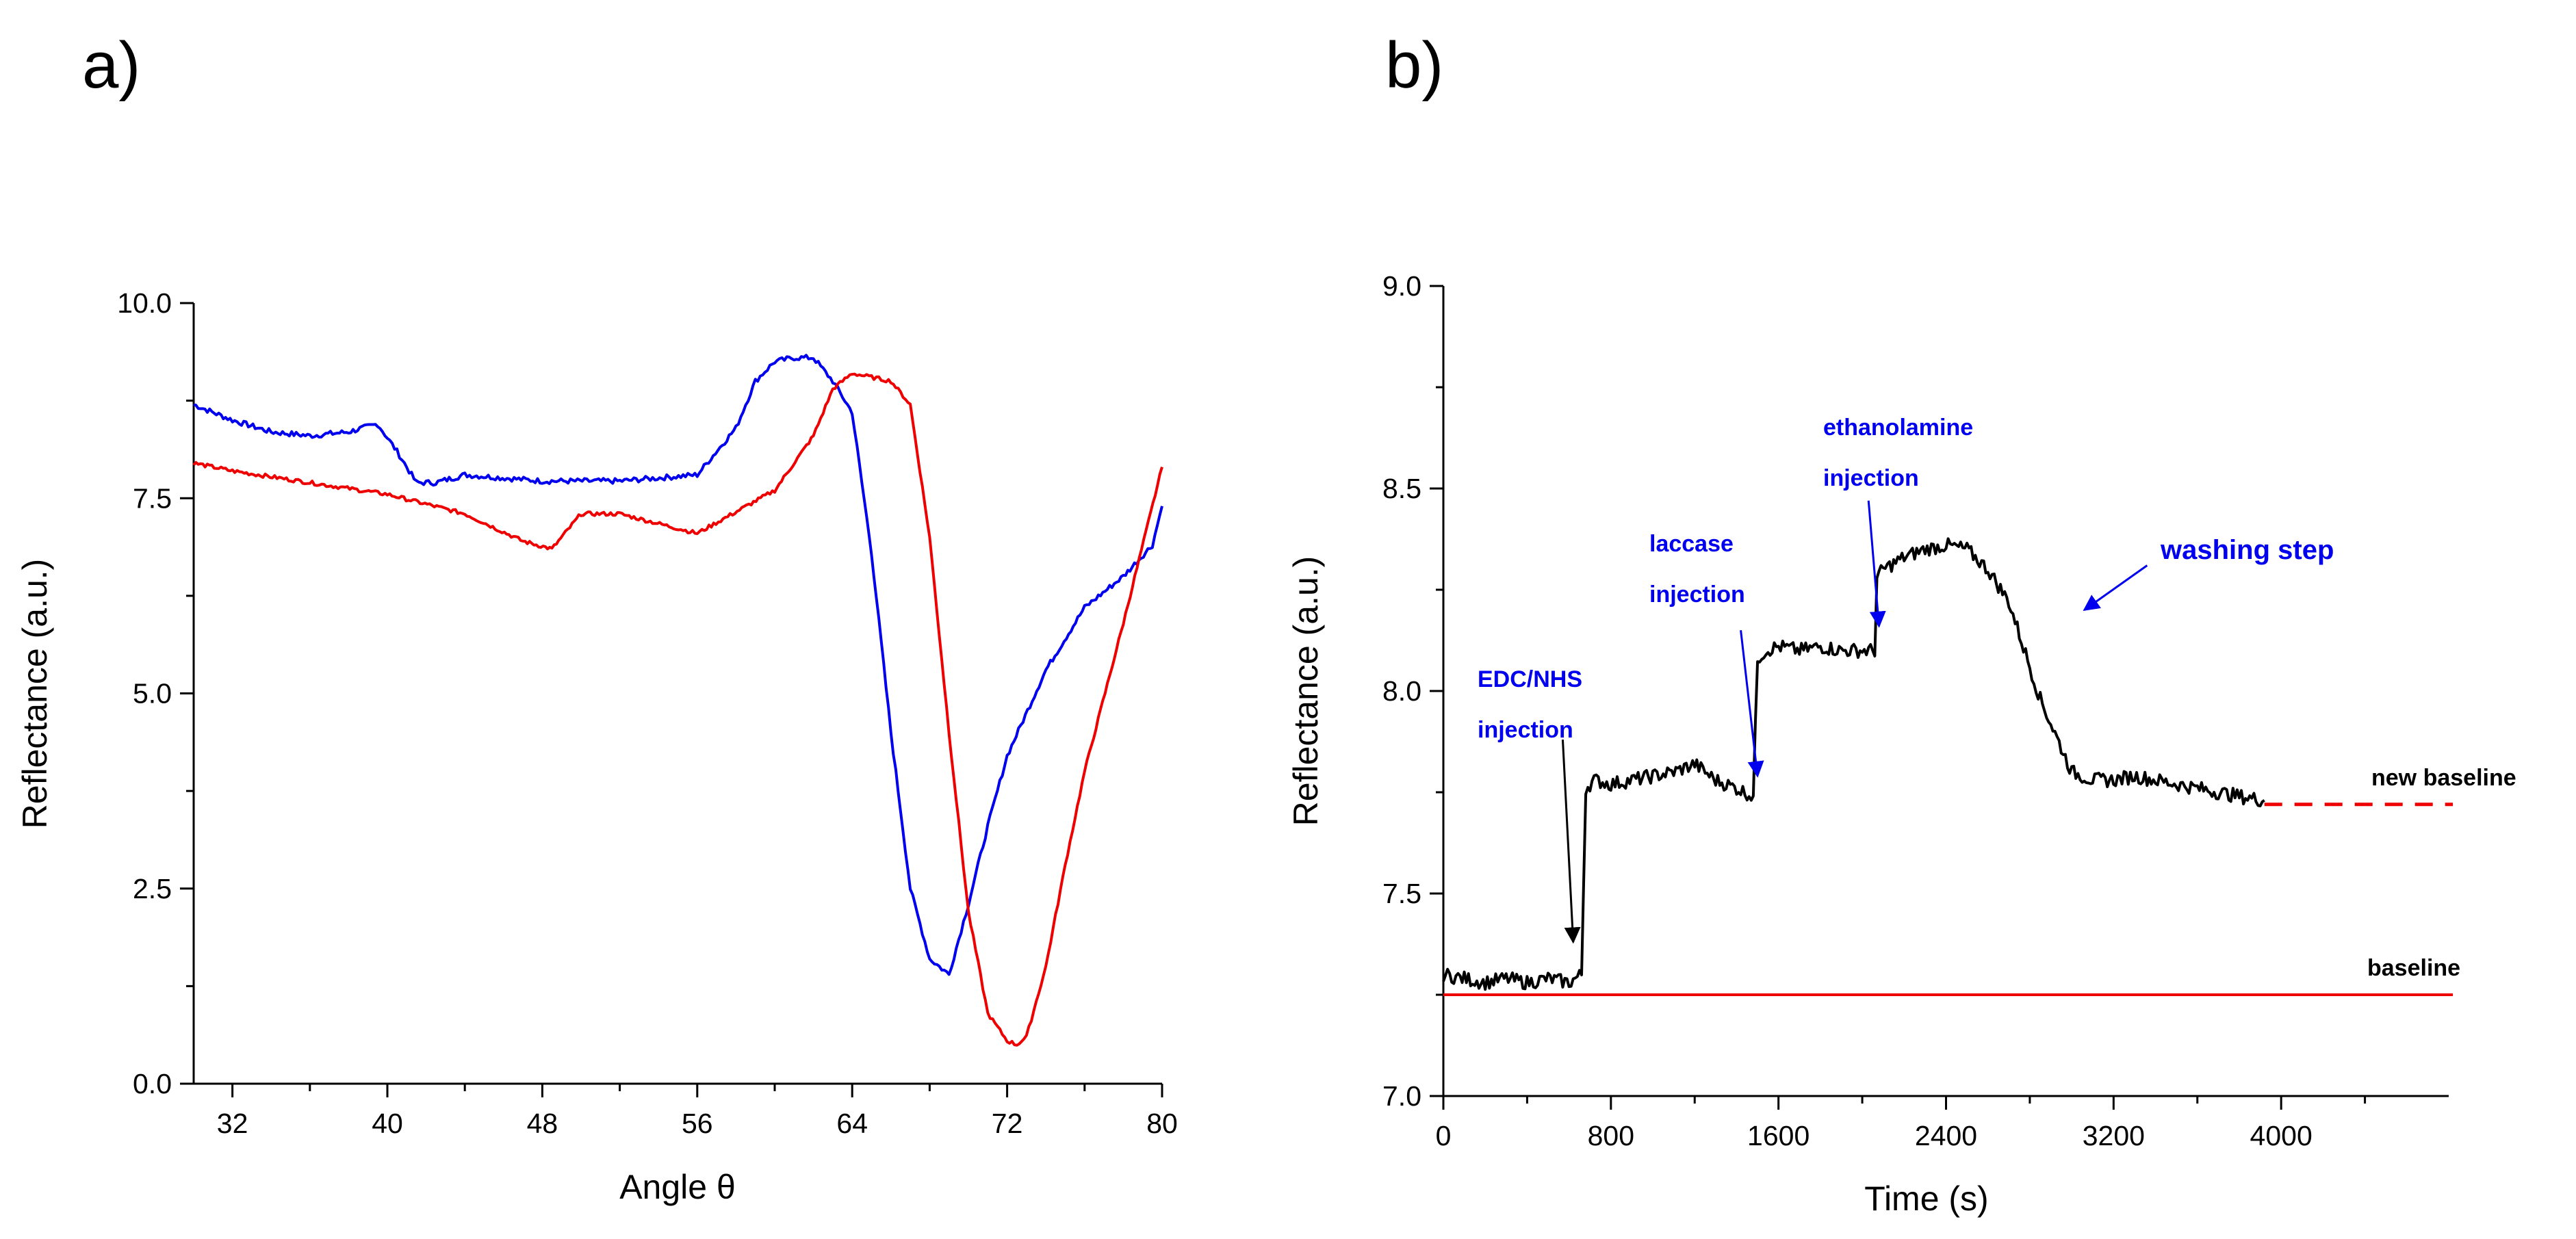 This screenshot has height=1239, width=2576. I want to click on chart-a-x-tick-label: 56, so click(697, 1123).